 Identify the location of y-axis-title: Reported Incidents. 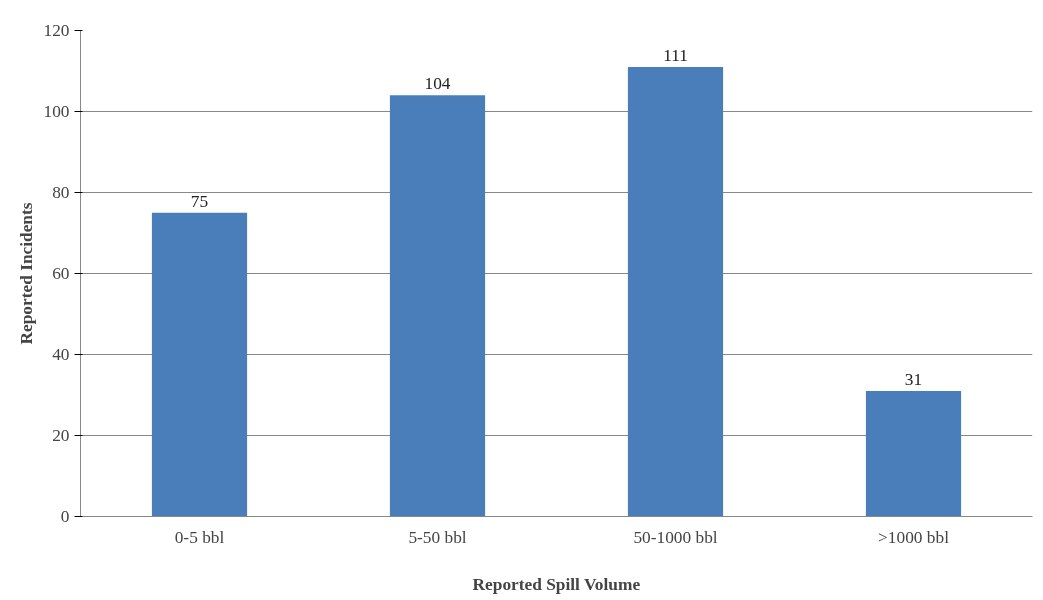
(26, 273).